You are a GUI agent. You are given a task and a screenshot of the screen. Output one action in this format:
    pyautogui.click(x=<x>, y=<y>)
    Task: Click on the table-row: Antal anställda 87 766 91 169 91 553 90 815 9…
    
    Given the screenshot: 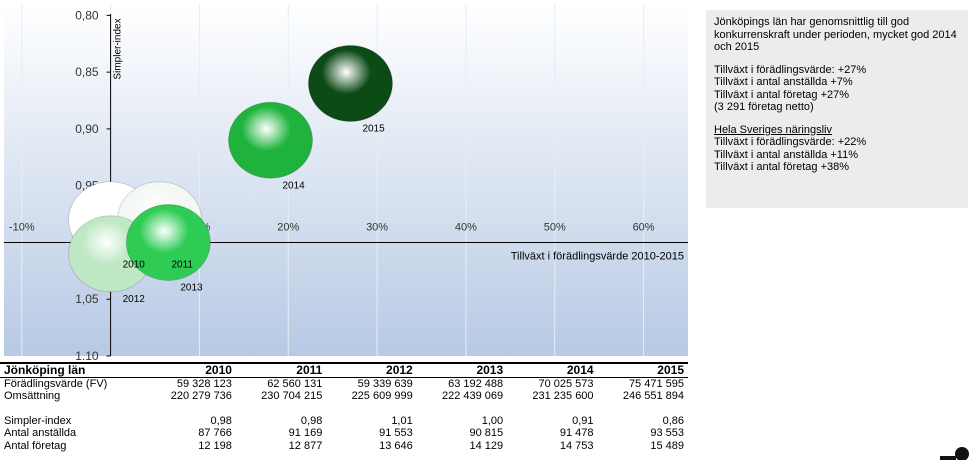 What is the action you would take?
    pyautogui.click(x=344, y=433)
    